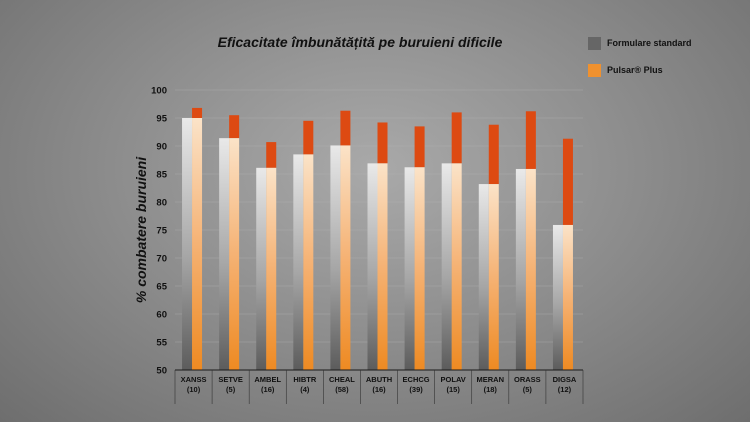 This screenshot has height=422, width=750. I want to click on x-tick-label: MERAN, so click(491, 379).